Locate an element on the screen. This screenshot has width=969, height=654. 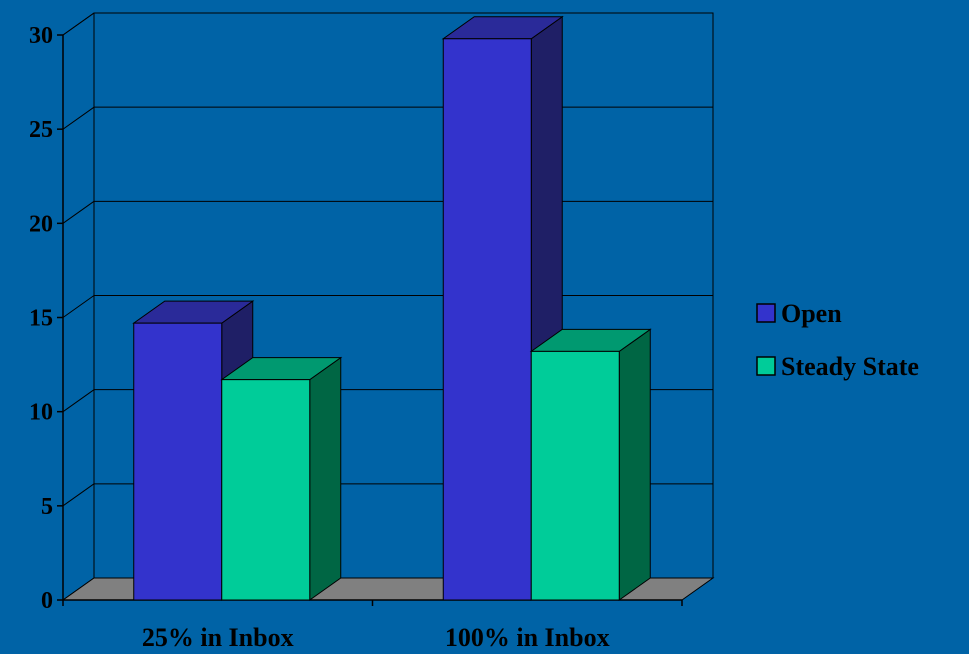
legend-label: Open is located at coordinates (811, 313).